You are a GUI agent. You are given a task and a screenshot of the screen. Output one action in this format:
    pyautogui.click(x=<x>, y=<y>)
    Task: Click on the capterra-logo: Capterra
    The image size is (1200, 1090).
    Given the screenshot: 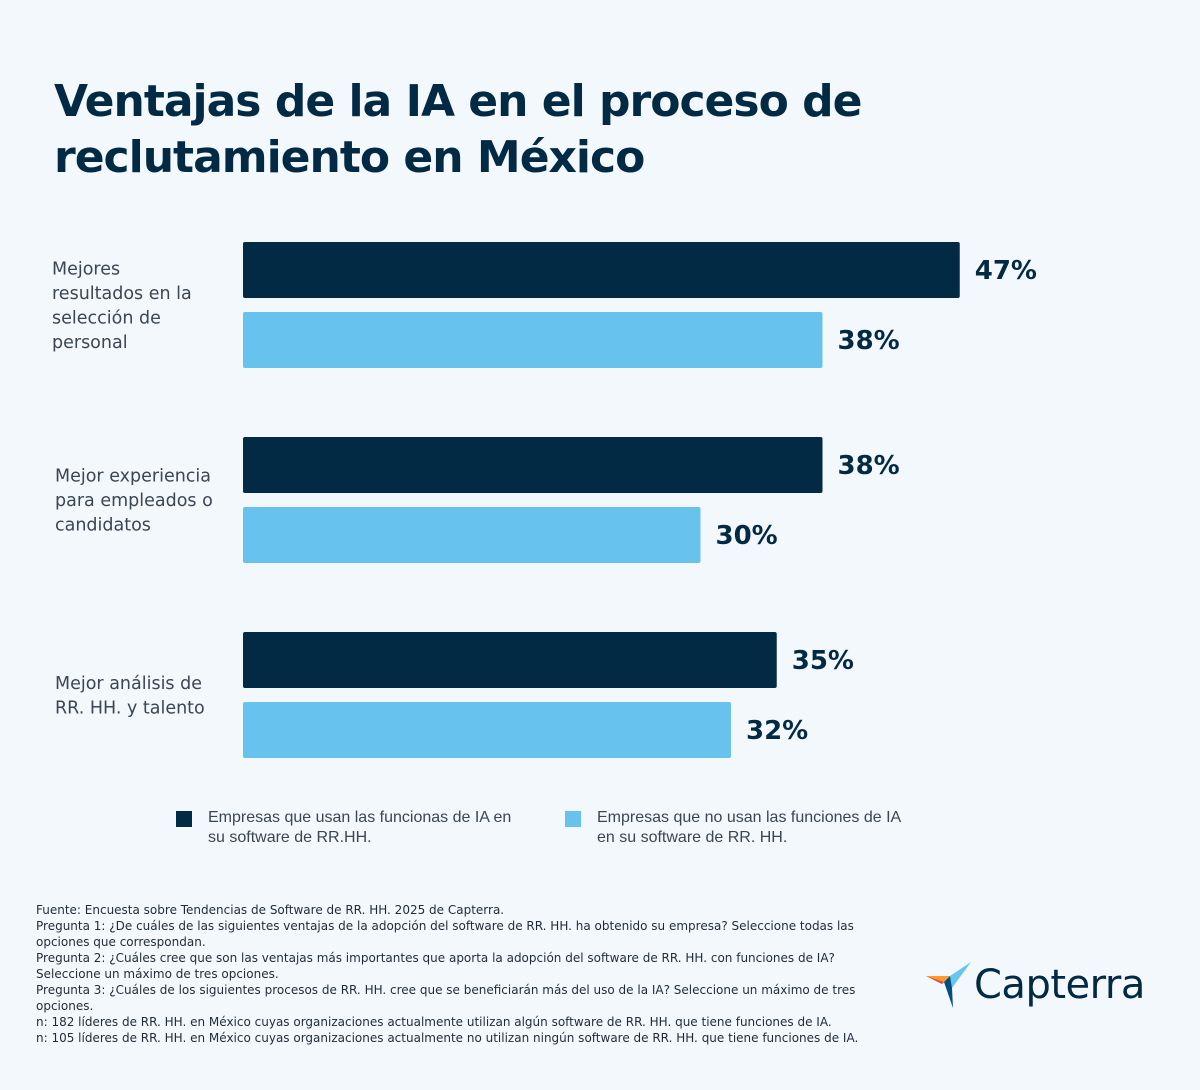 What is the action you would take?
    pyautogui.click(x=1039, y=986)
    